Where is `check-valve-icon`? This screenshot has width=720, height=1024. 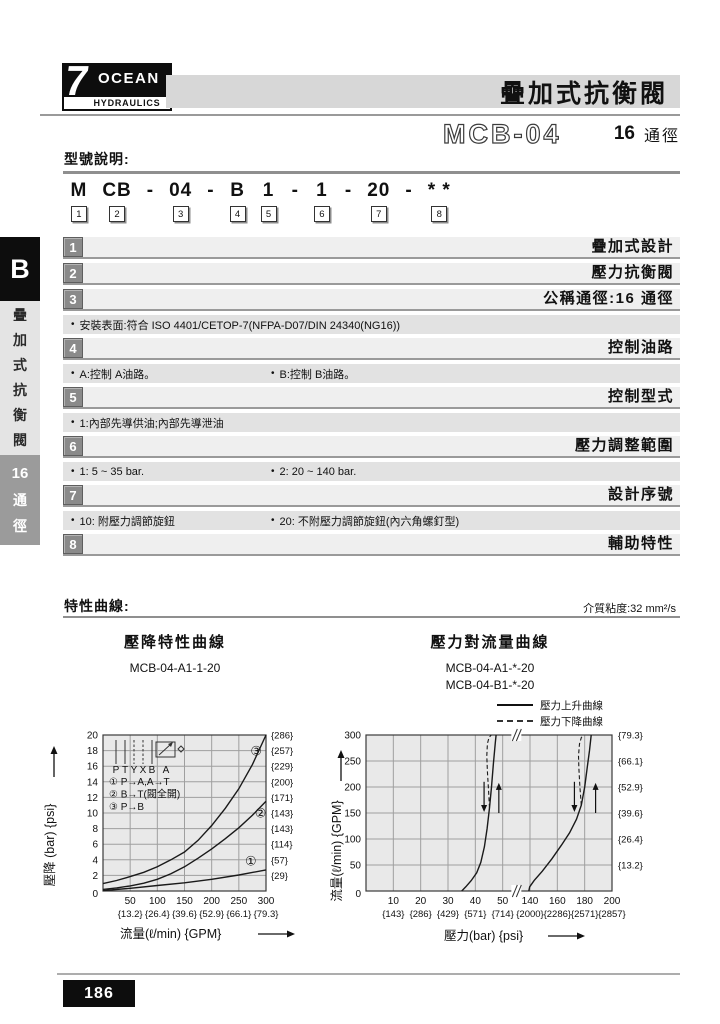
check-valve-icon is located at coordinates (181, 749).